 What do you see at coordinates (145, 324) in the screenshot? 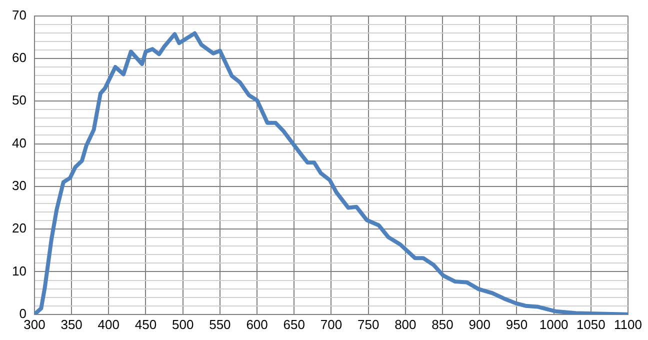
I see `x-tick-label: 450` at bounding box center [145, 324].